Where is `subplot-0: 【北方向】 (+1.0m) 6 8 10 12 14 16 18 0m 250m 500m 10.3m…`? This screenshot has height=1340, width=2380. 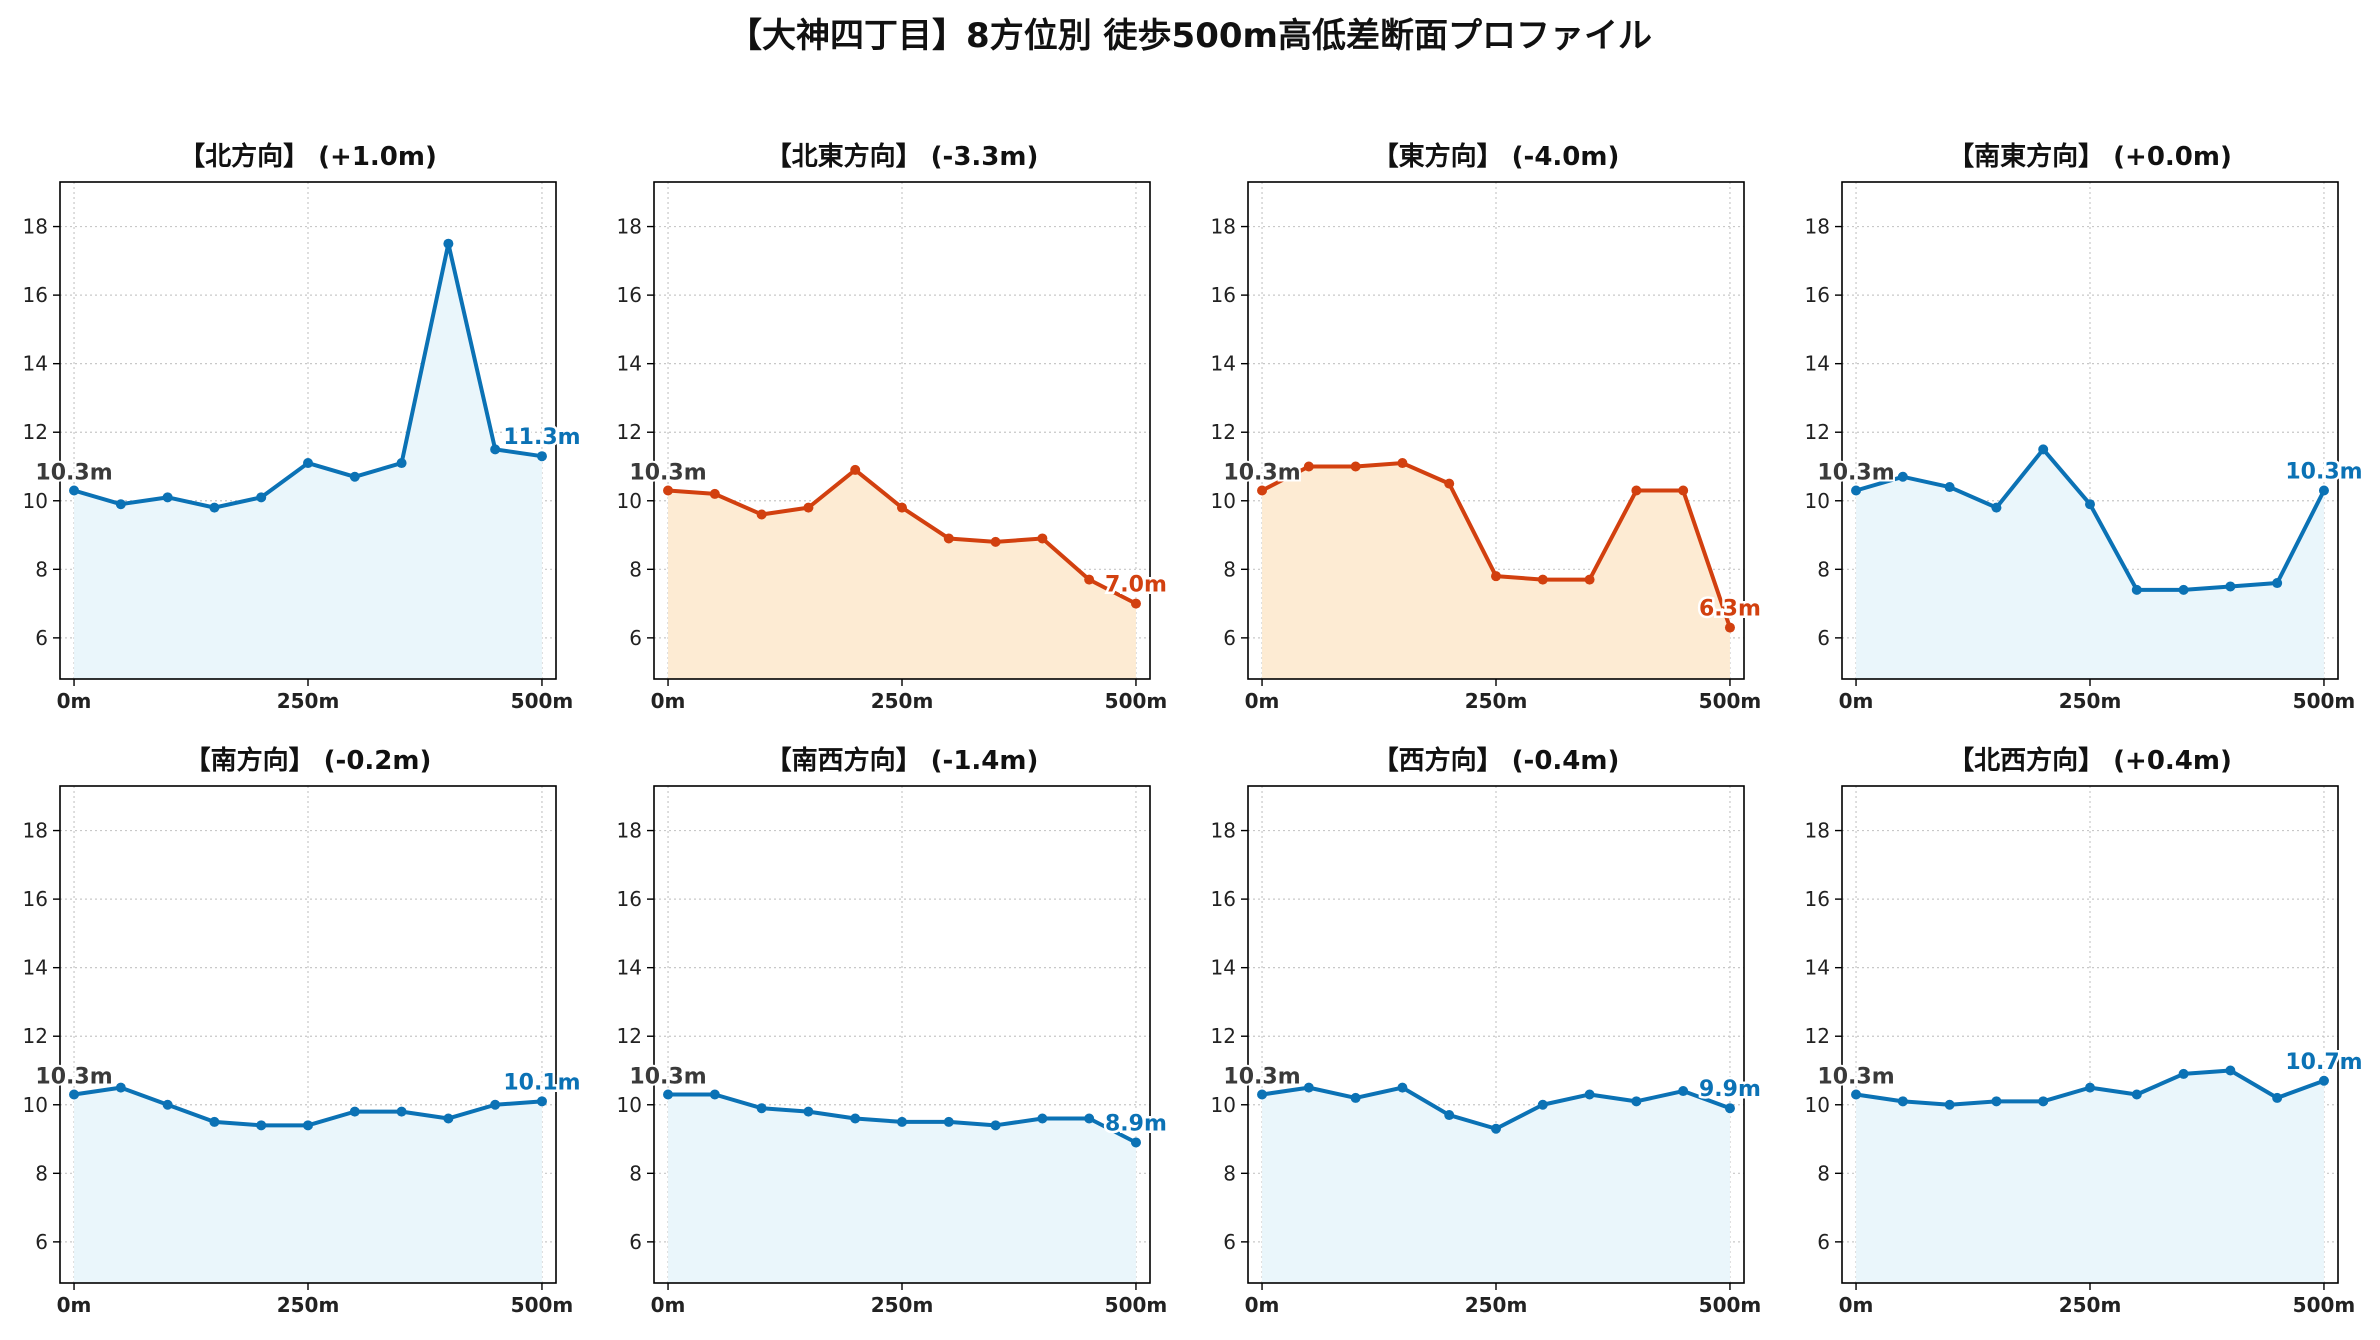 subplot-0: 【北方向】 (+1.0m) 6 8 10 12 14 16 18 0m 250m 500m 10.3m… is located at coordinates (303, 427).